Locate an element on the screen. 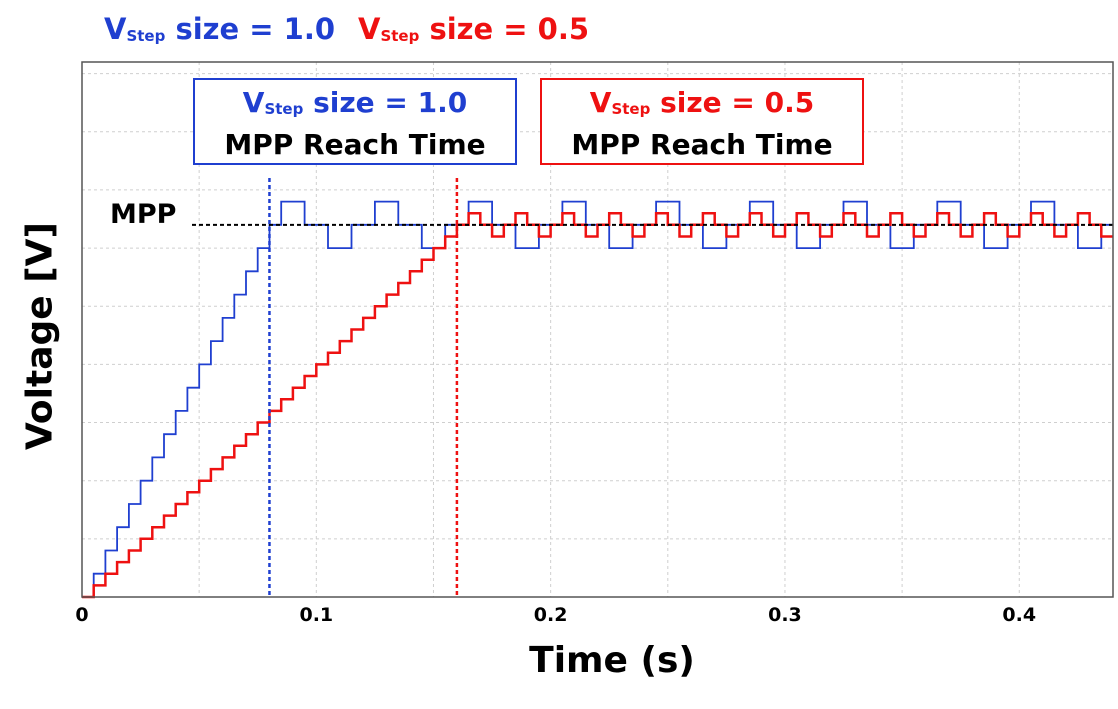 The width and height of the screenshot is (1118, 709). x-tick-label: 0.1 is located at coordinates (316, 615).